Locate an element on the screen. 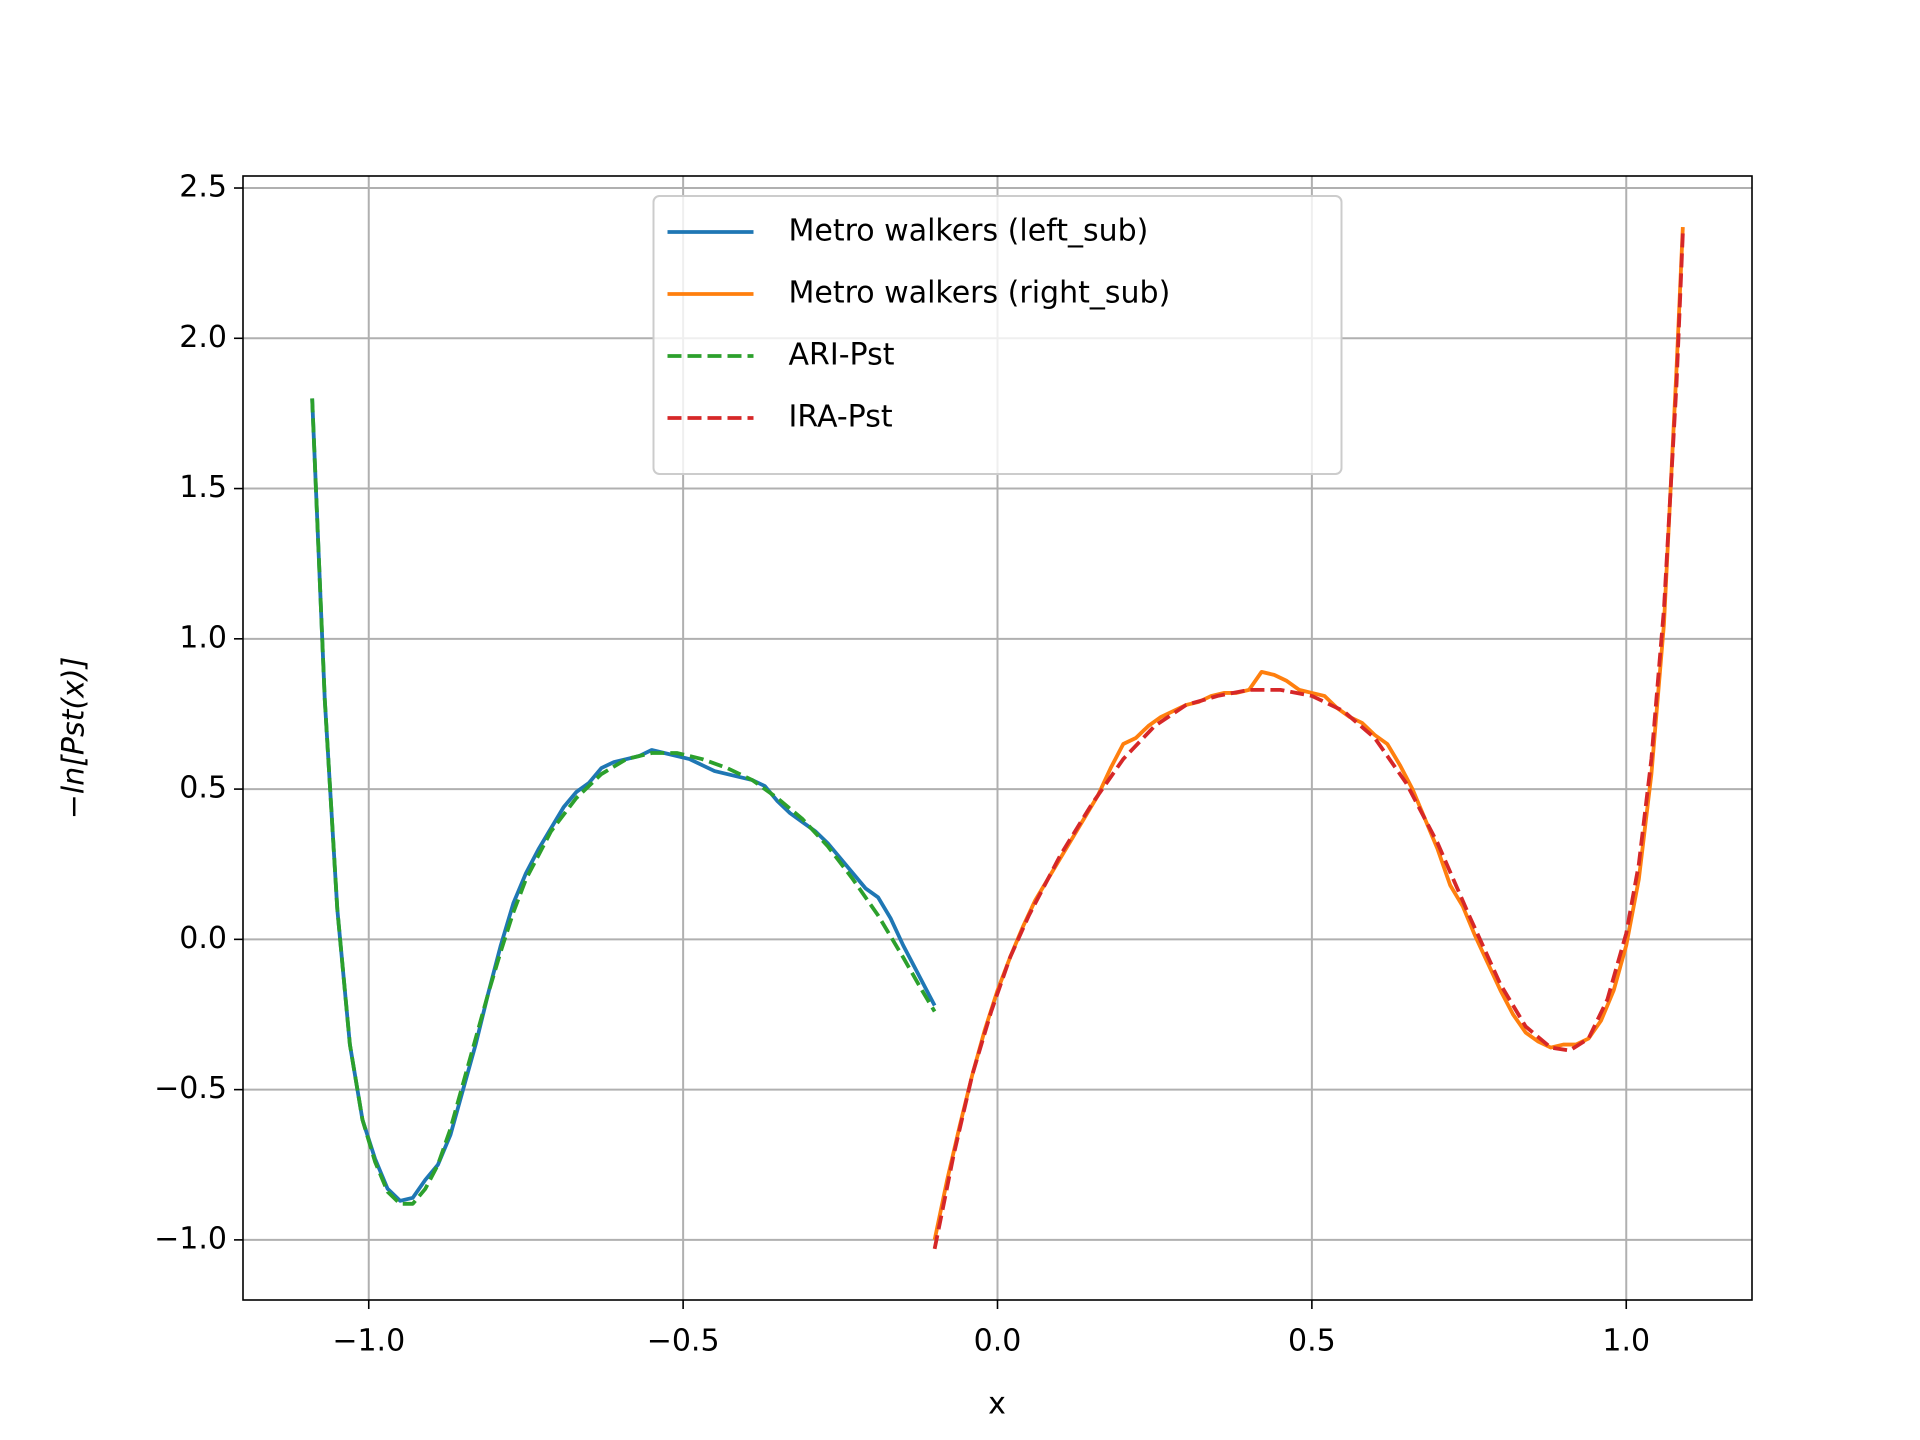  legend-label: Metro walkers (left_sub) is located at coordinates (969, 231).